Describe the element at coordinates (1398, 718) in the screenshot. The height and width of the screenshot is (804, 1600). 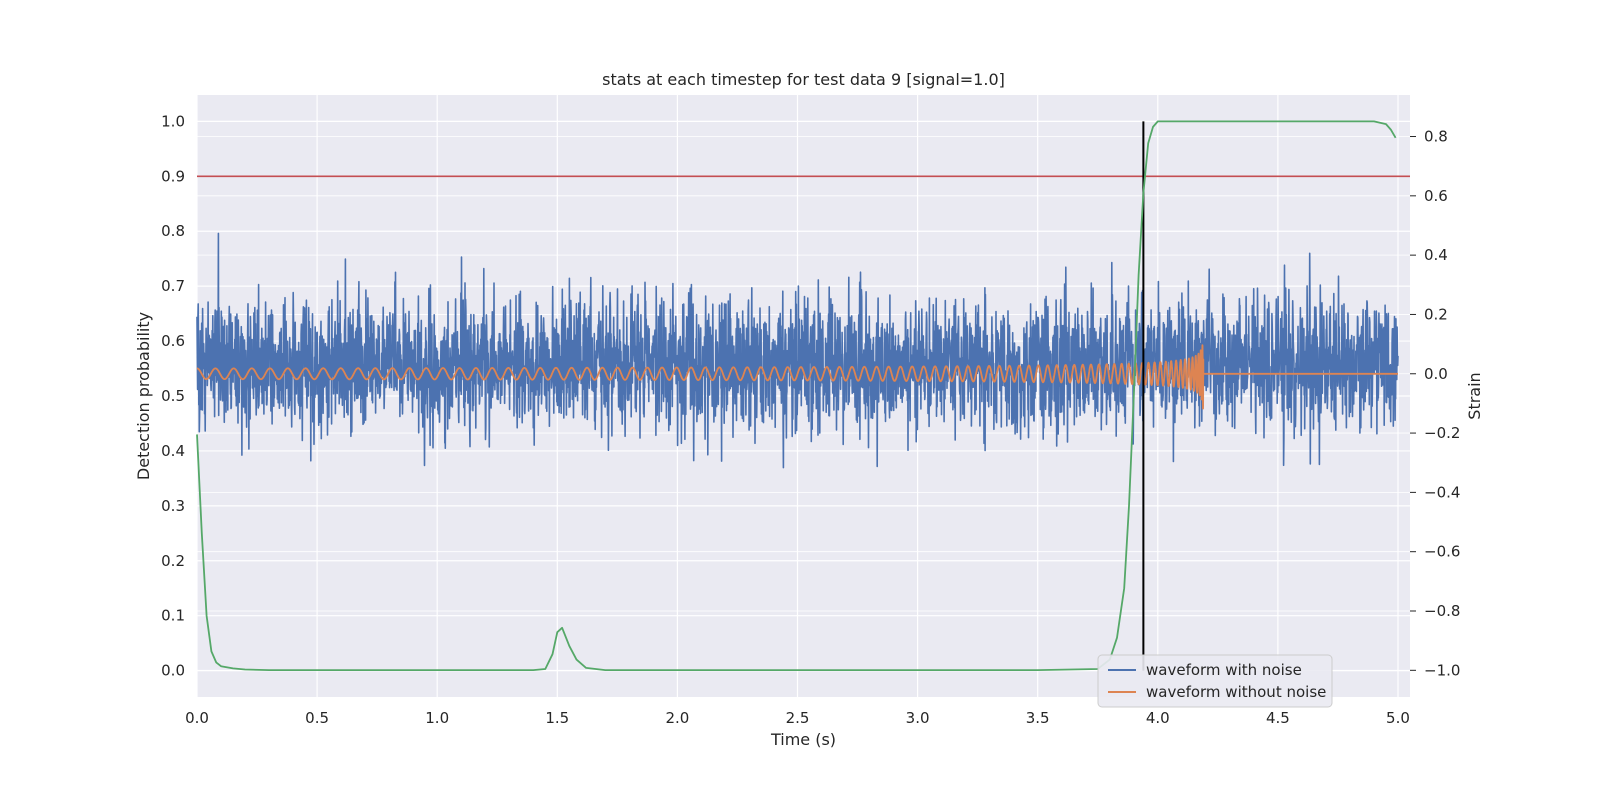
I see `x-tick-label: 5.0` at that location.